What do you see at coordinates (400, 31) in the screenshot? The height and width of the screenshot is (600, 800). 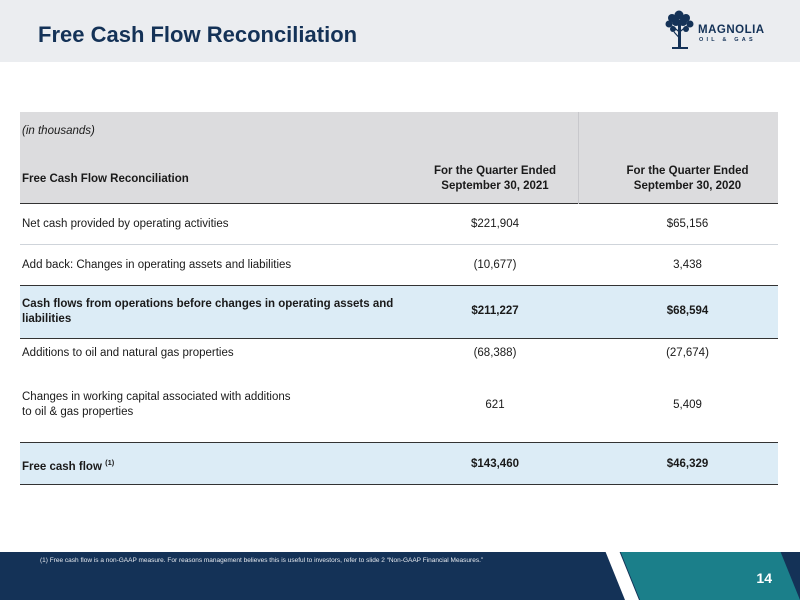 I see `slide-header: Free Cash Flow Reconciliation` at bounding box center [400, 31].